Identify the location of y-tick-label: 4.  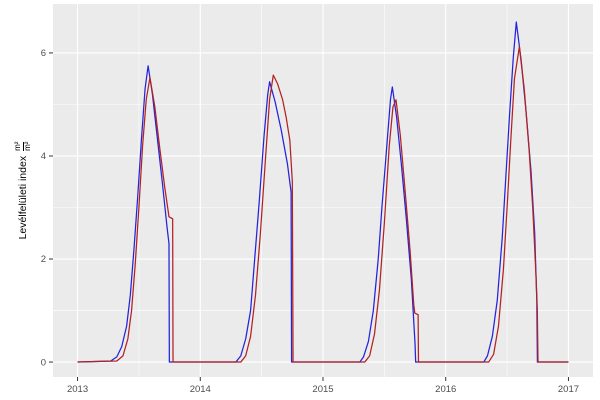
(43, 156).